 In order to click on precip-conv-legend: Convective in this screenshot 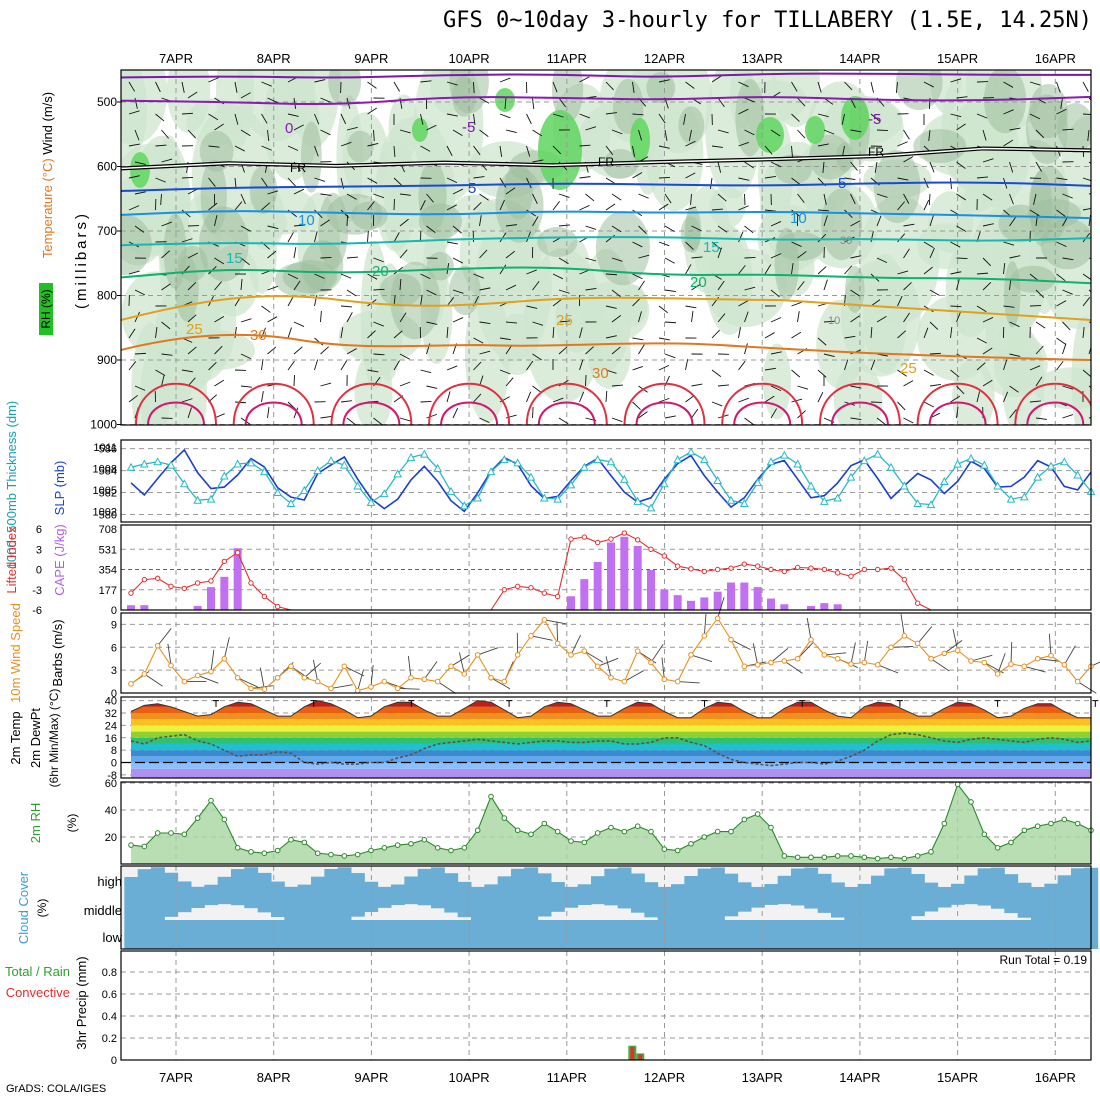, I will do `click(38, 992)`.